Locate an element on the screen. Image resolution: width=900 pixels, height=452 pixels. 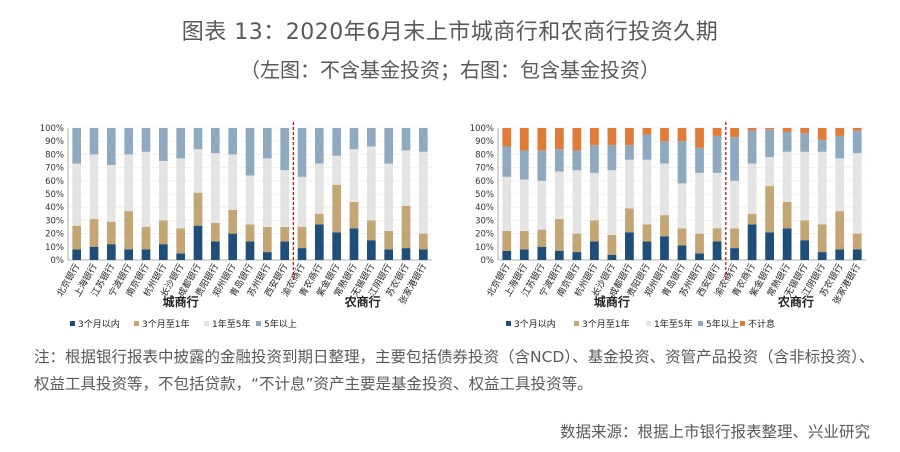
y-tick-label: 50% is located at coordinates (484, 195).